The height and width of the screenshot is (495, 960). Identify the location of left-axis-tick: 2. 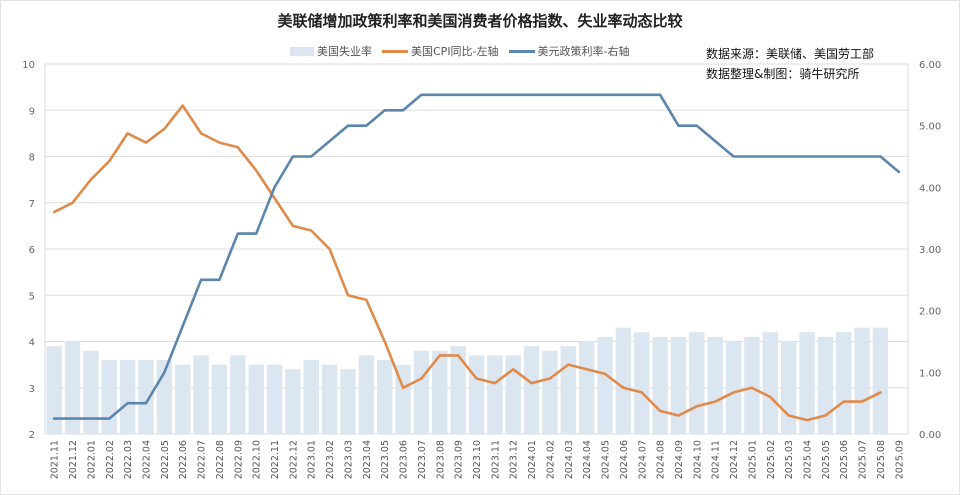
(32, 435).